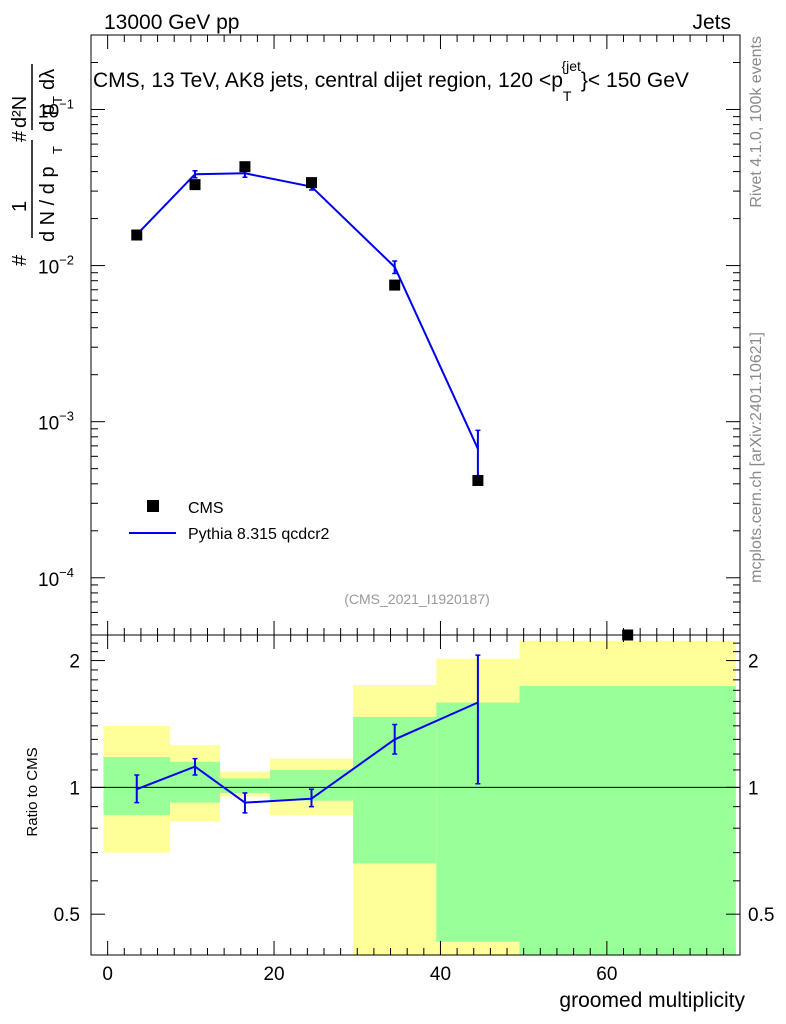 The image size is (786, 1024). What do you see at coordinates (259, 534) in the screenshot?
I see `legend-pythia-label: Pythia 8.315 qcdcr2` at bounding box center [259, 534].